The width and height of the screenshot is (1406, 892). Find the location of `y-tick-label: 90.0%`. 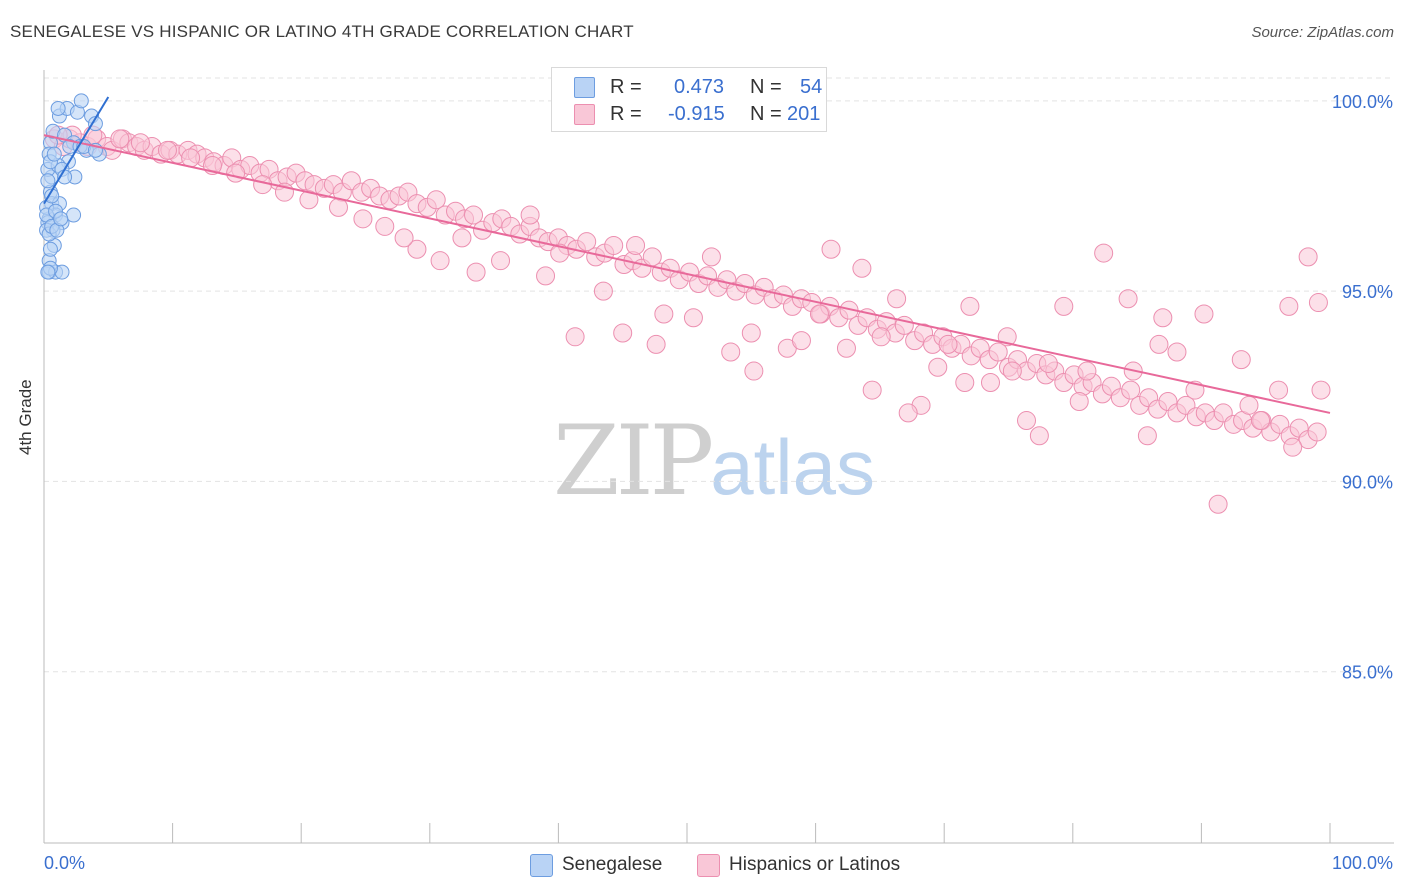

y-tick-label: 90.0% is located at coordinates (1367, 482).